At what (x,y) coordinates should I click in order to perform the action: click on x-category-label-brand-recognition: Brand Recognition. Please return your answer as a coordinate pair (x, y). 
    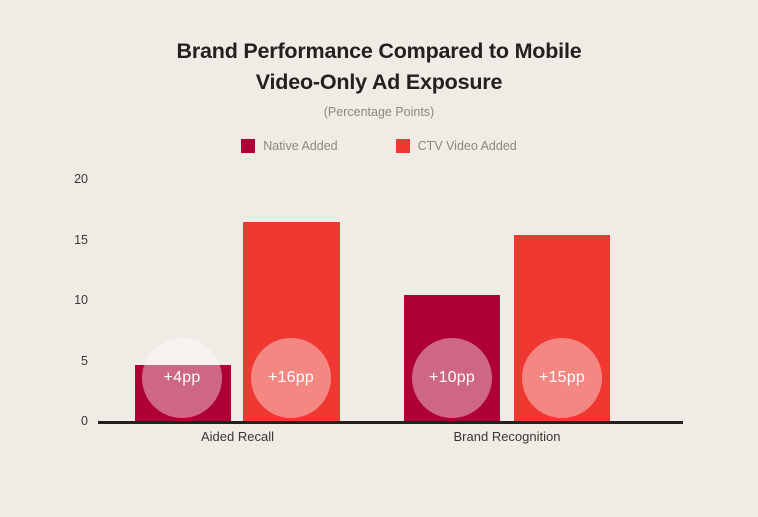
    Looking at the image, I should click on (507, 436).